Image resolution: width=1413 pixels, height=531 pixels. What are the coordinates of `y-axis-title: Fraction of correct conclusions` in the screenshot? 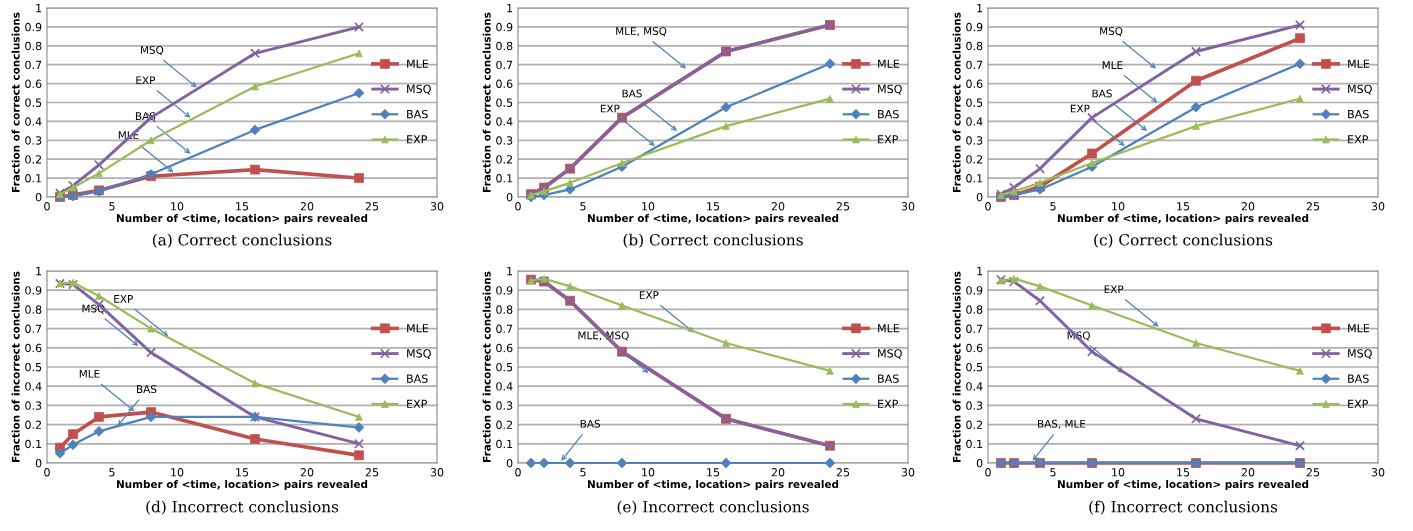 It's located at (956, 102).